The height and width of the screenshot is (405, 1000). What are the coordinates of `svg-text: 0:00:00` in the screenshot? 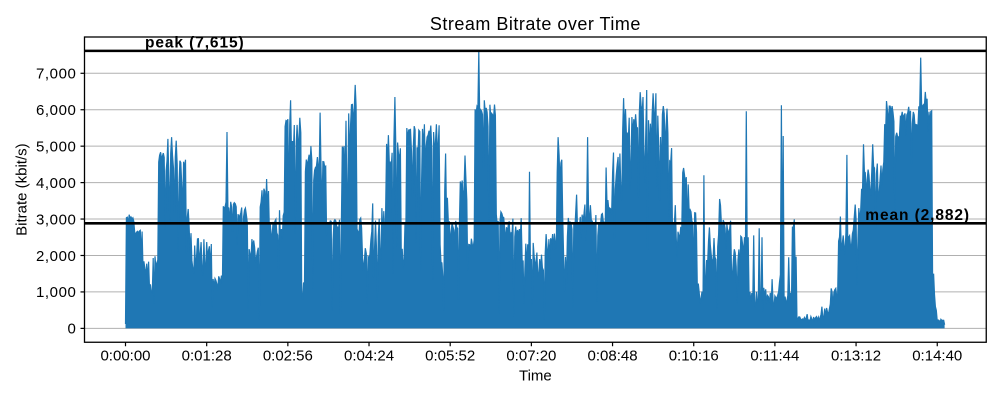 It's located at (125, 356).